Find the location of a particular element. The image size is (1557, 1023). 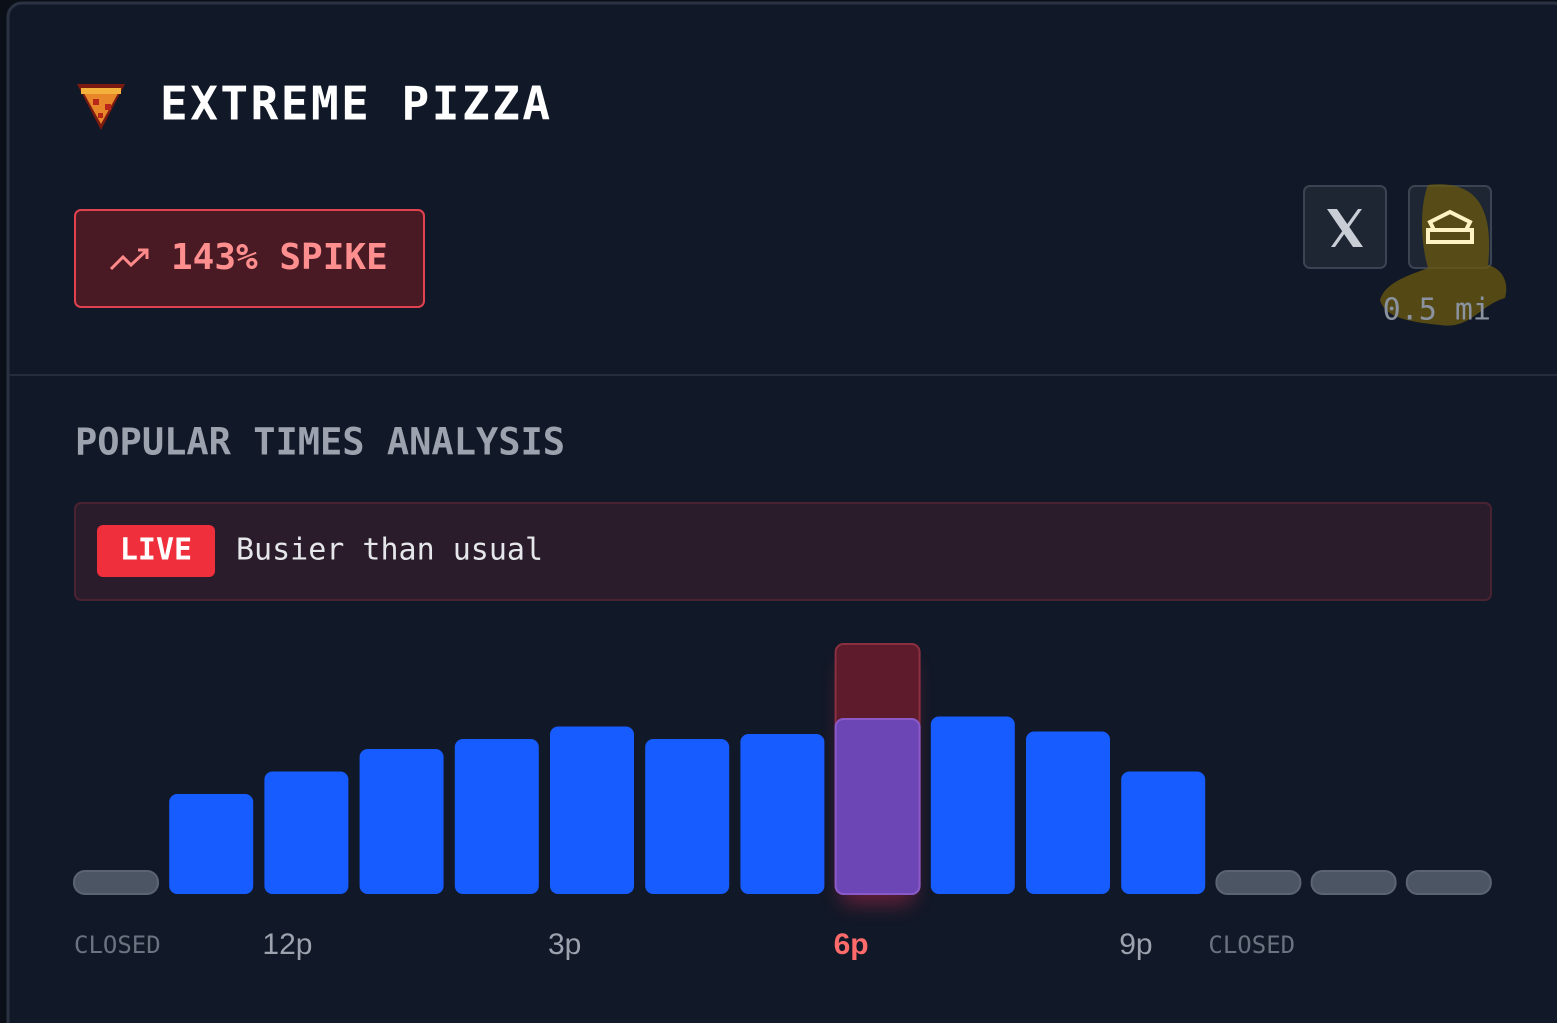

trend-icon-head is located at coordinates (143, 253).